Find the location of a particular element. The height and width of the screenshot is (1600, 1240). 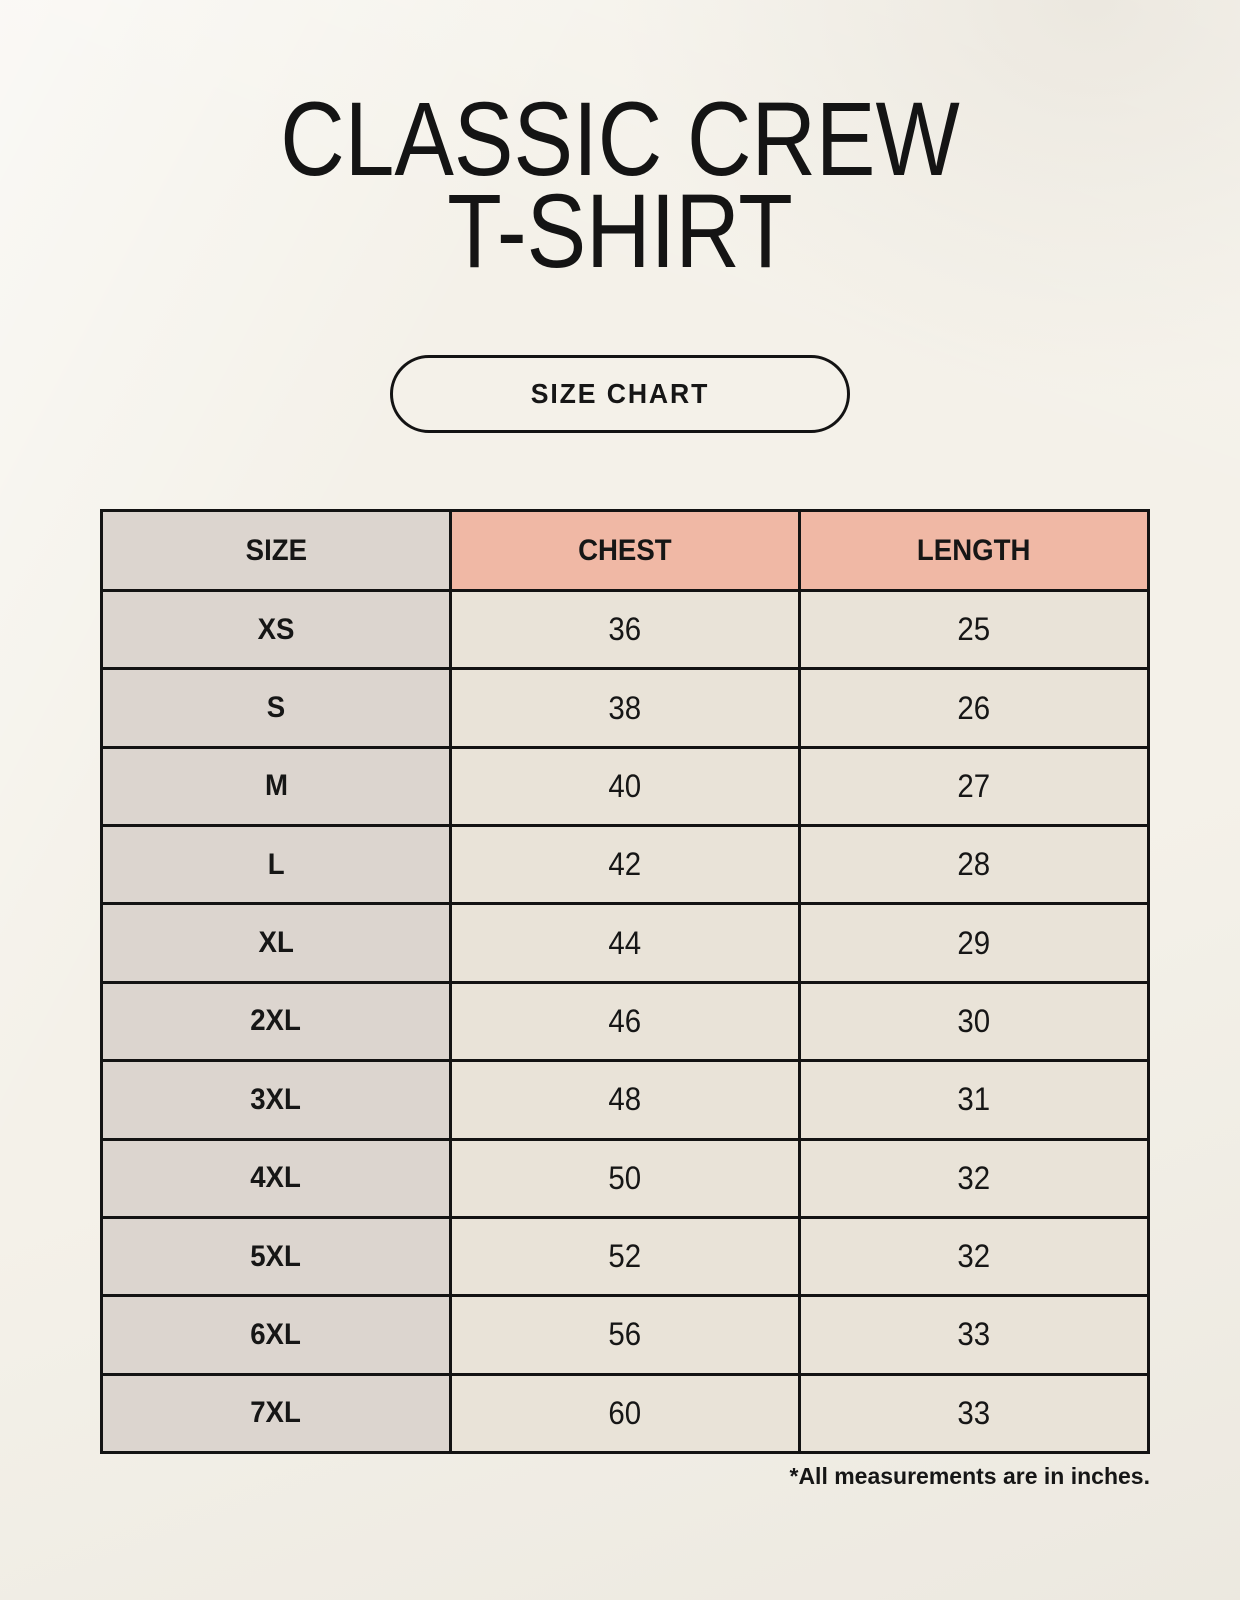

length-cell-value: 31 is located at coordinates (974, 1099).